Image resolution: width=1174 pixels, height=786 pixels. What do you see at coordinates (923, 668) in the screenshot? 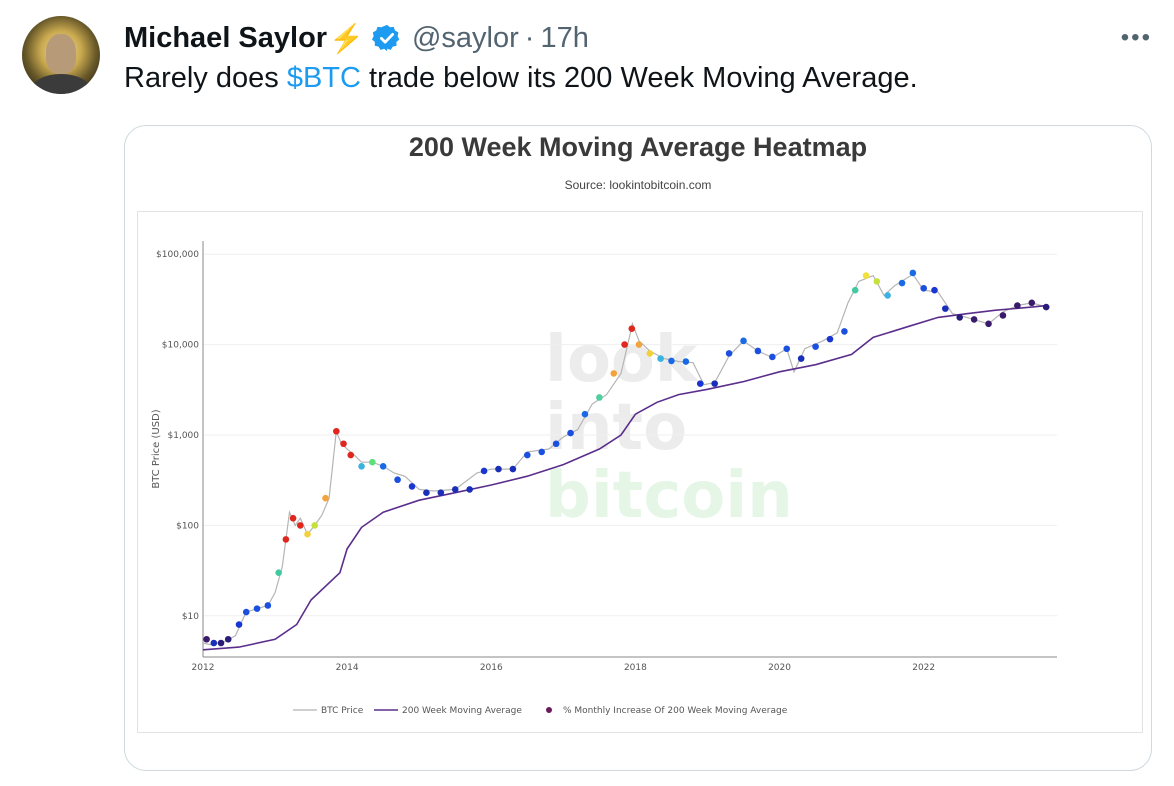
I see `x-tick-label: 2022` at bounding box center [923, 668].